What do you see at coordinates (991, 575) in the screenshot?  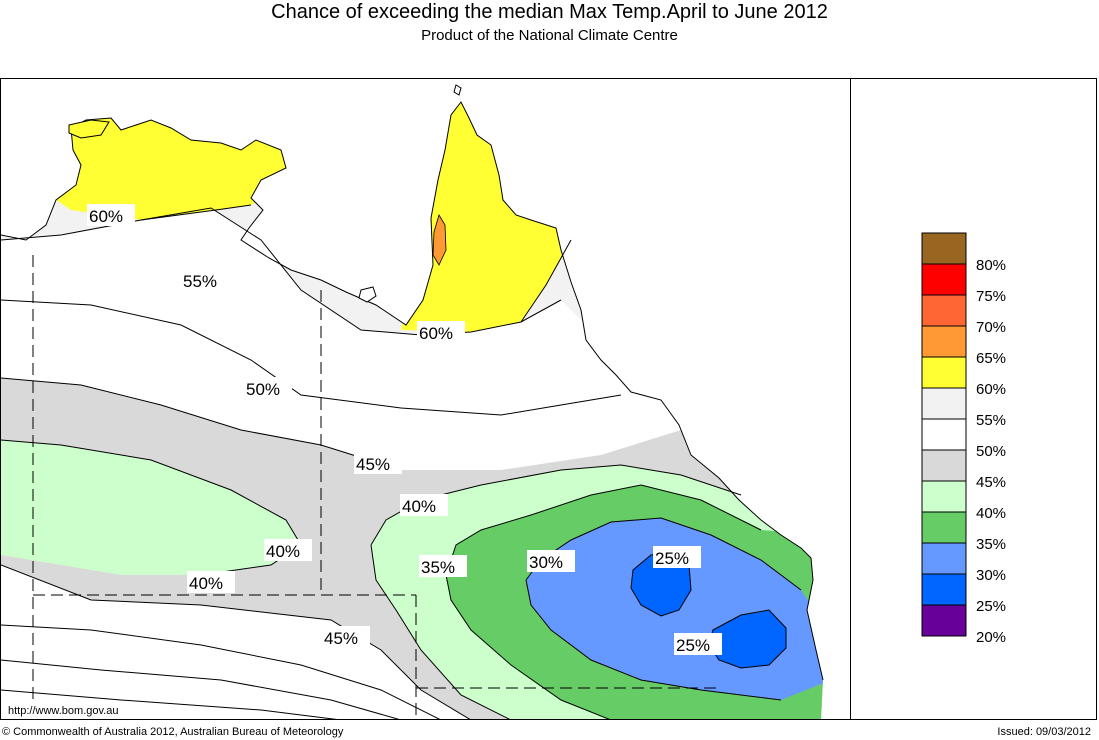 I see `legend-label: 30%` at bounding box center [991, 575].